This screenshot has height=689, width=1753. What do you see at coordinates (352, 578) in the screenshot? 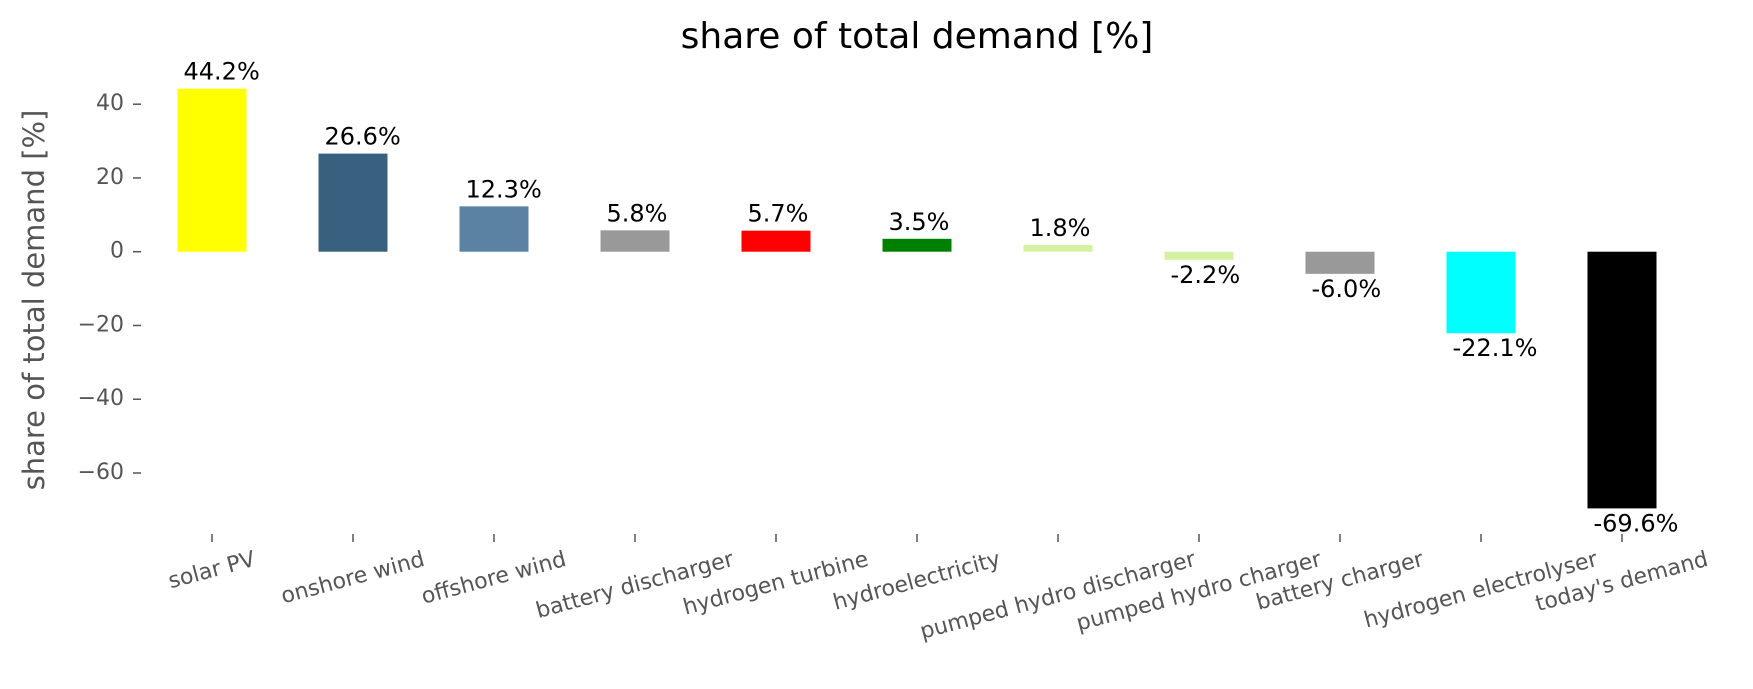
I see `x-tick-label: onshore wind` at bounding box center [352, 578].